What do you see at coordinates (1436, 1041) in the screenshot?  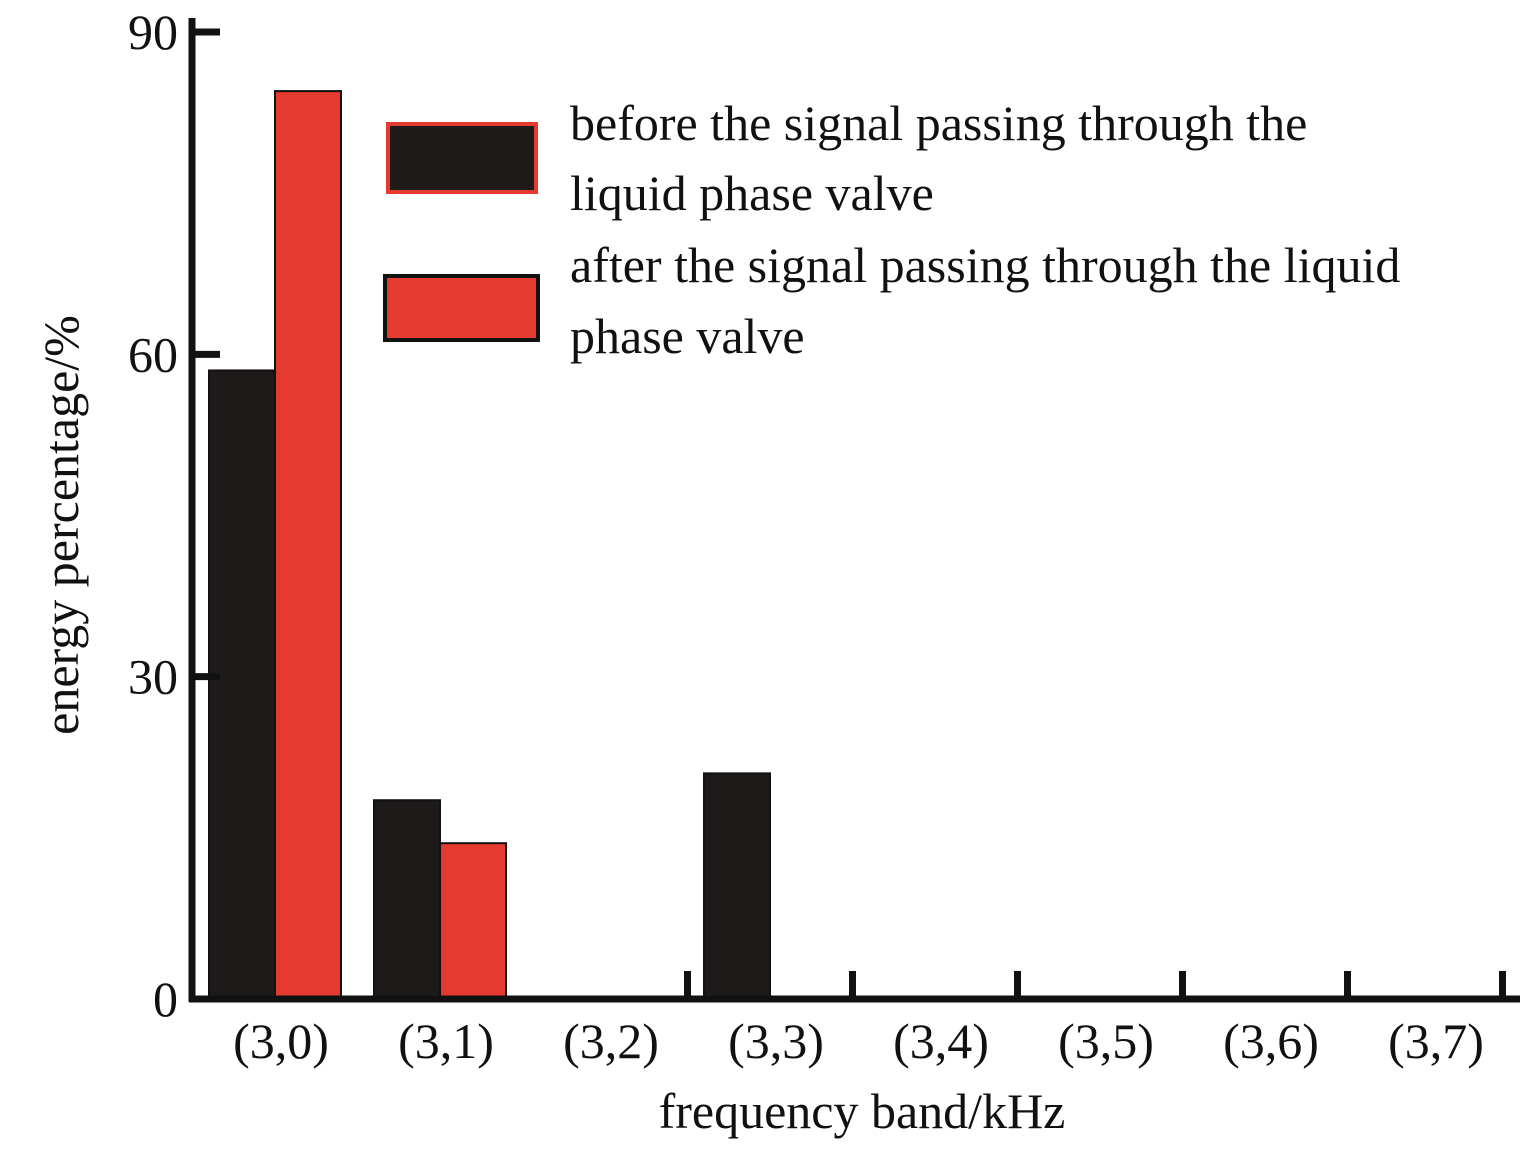 I see `x-tick-label: (3,7)` at bounding box center [1436, 1041].